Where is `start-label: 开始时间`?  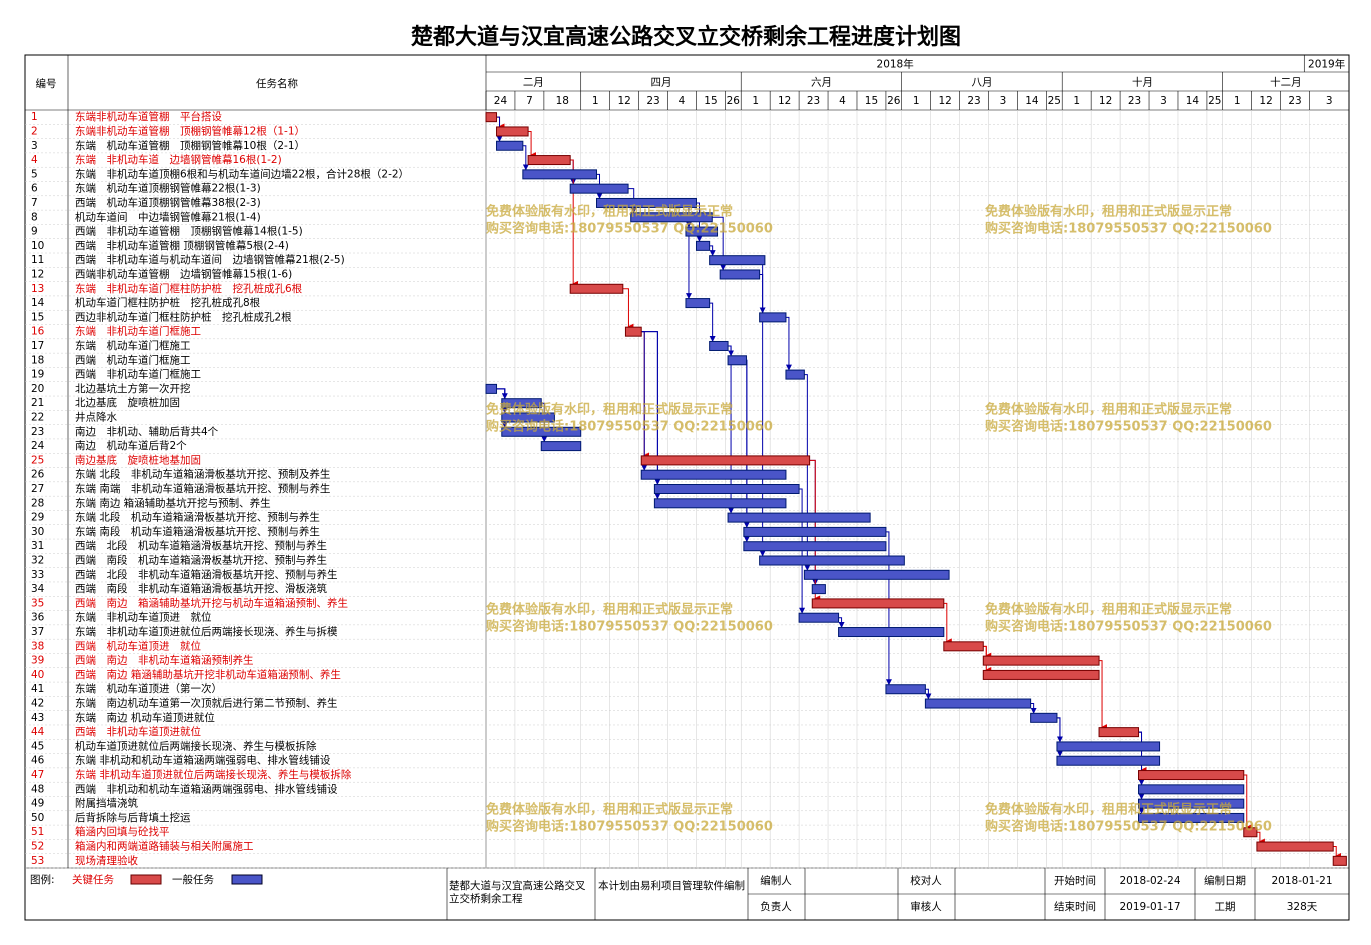 start-label: 开始时间 is located at coordinates (1075, 880).